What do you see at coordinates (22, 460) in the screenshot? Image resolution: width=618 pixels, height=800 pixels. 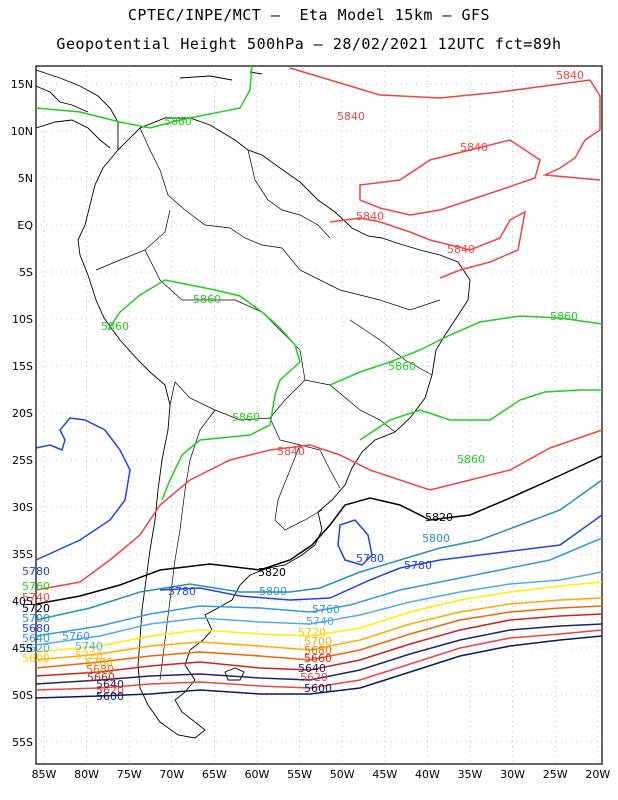 I see `latitude-label: 25S` at bounding box center [22, 460].